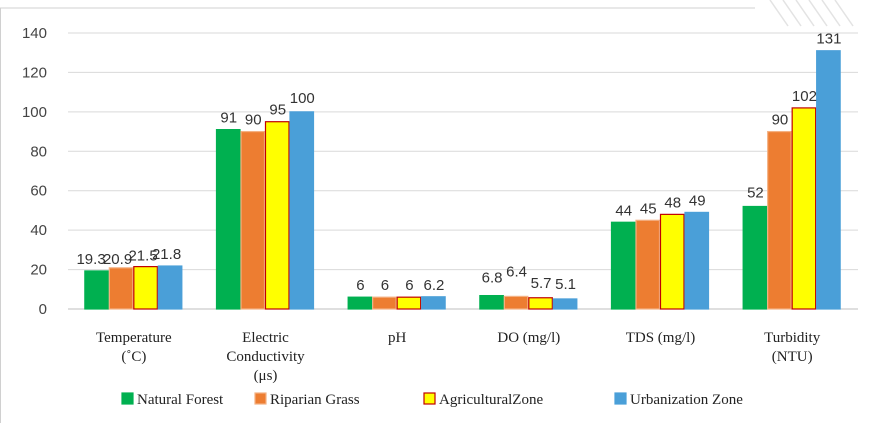  I want to click on data-label: 21.8, so click(166, 254).